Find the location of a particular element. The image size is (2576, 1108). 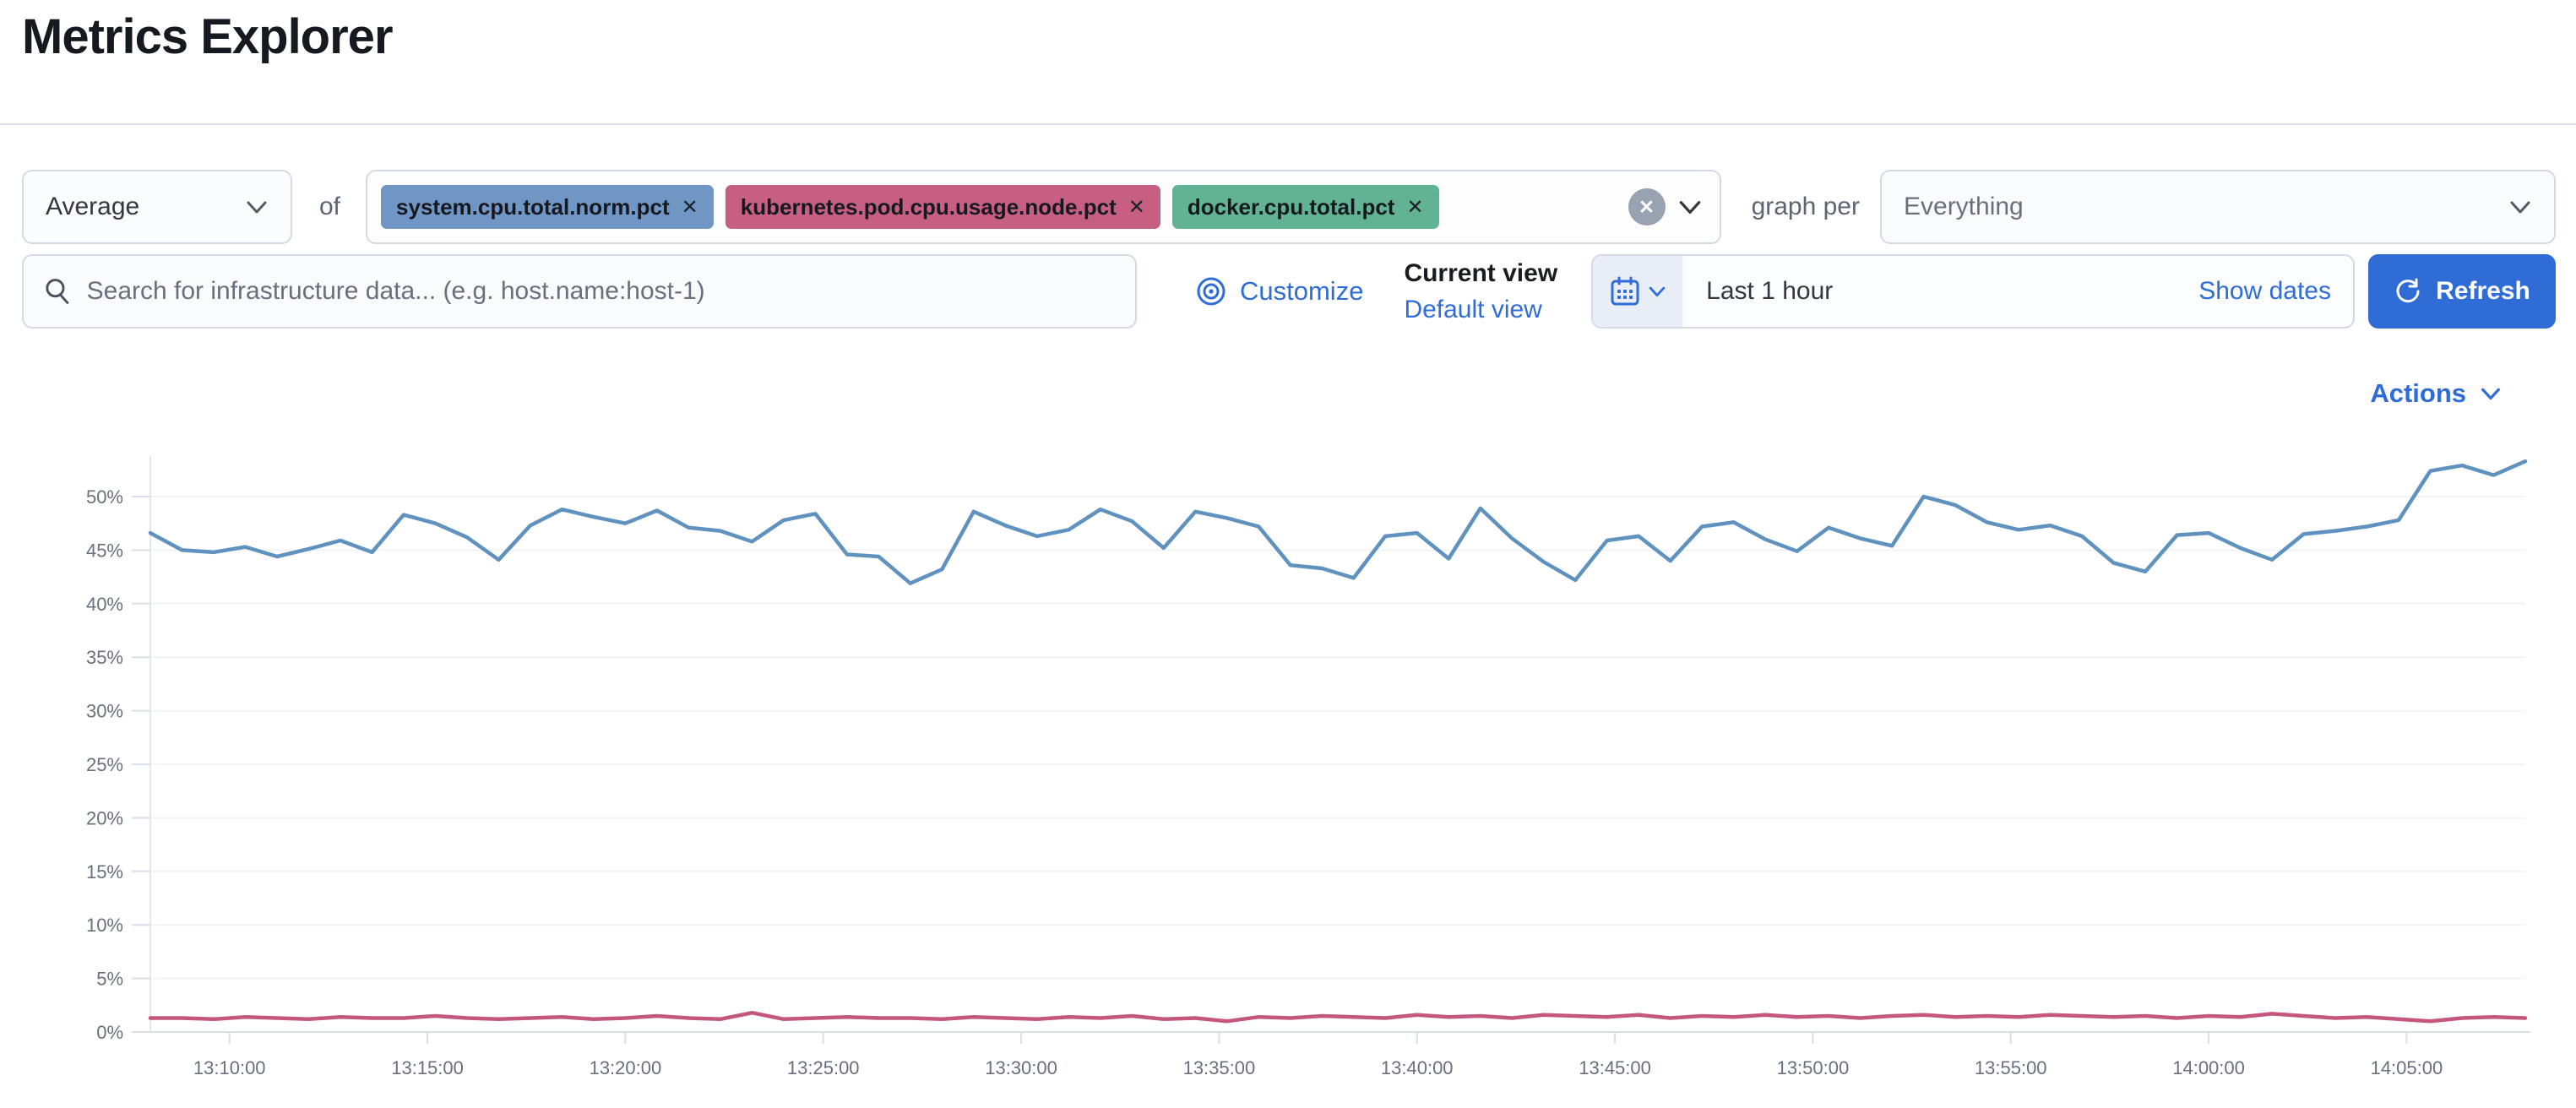

search-icon is located at coordinates (57, 291).